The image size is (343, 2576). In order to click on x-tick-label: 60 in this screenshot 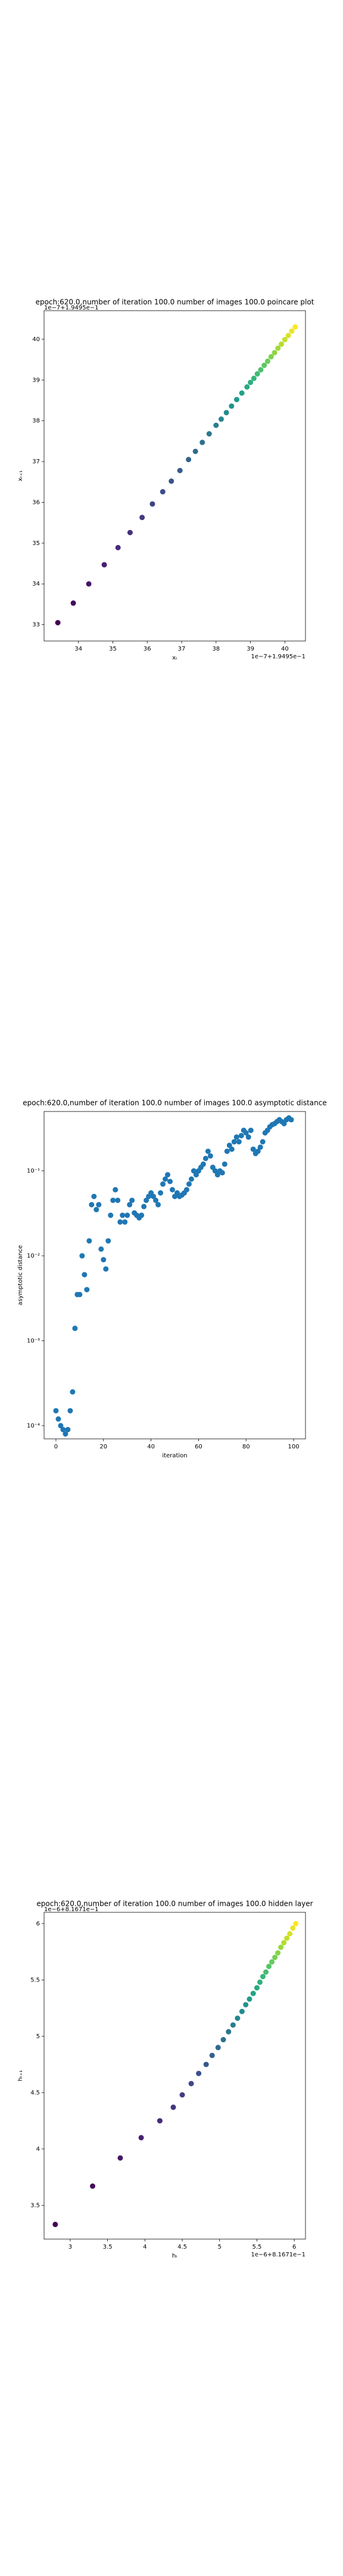, I will do `click(198, 1447)`.